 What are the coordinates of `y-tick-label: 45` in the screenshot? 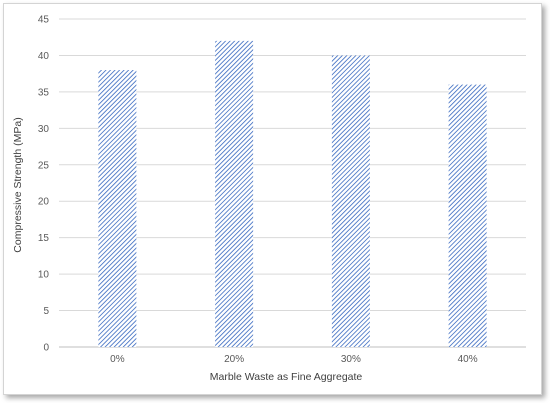 It's located at (44, 20).